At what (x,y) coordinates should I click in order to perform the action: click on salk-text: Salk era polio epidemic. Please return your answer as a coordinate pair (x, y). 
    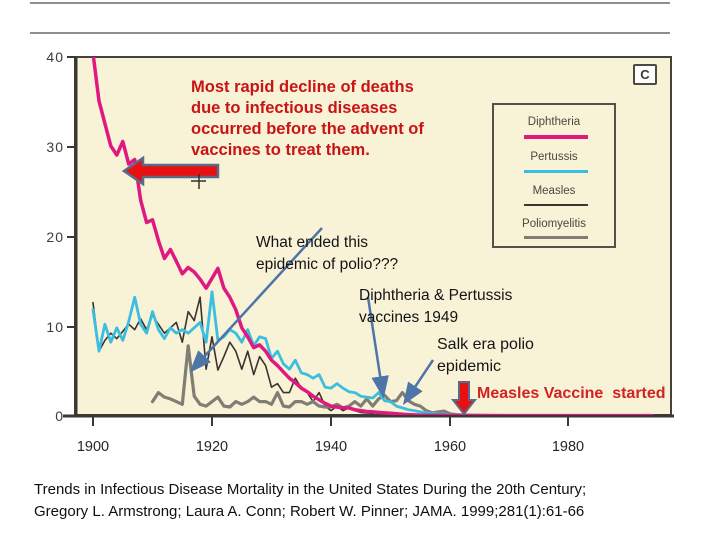
    Looking at the image, I should click on (485, 355).